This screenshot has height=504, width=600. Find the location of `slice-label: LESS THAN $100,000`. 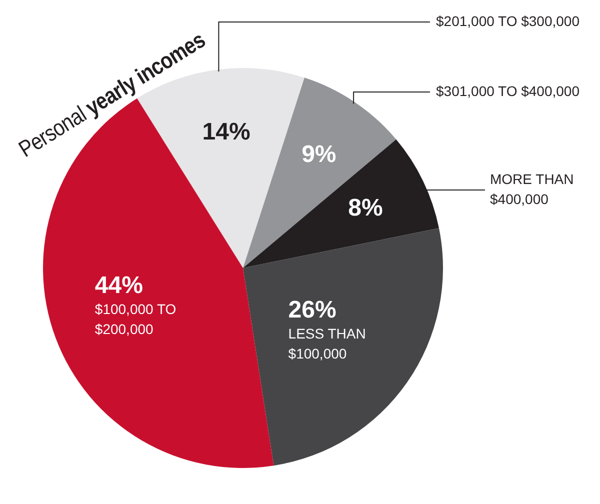

slice-label: LESS THAN $100,000 is located at coordinates (327, 344).